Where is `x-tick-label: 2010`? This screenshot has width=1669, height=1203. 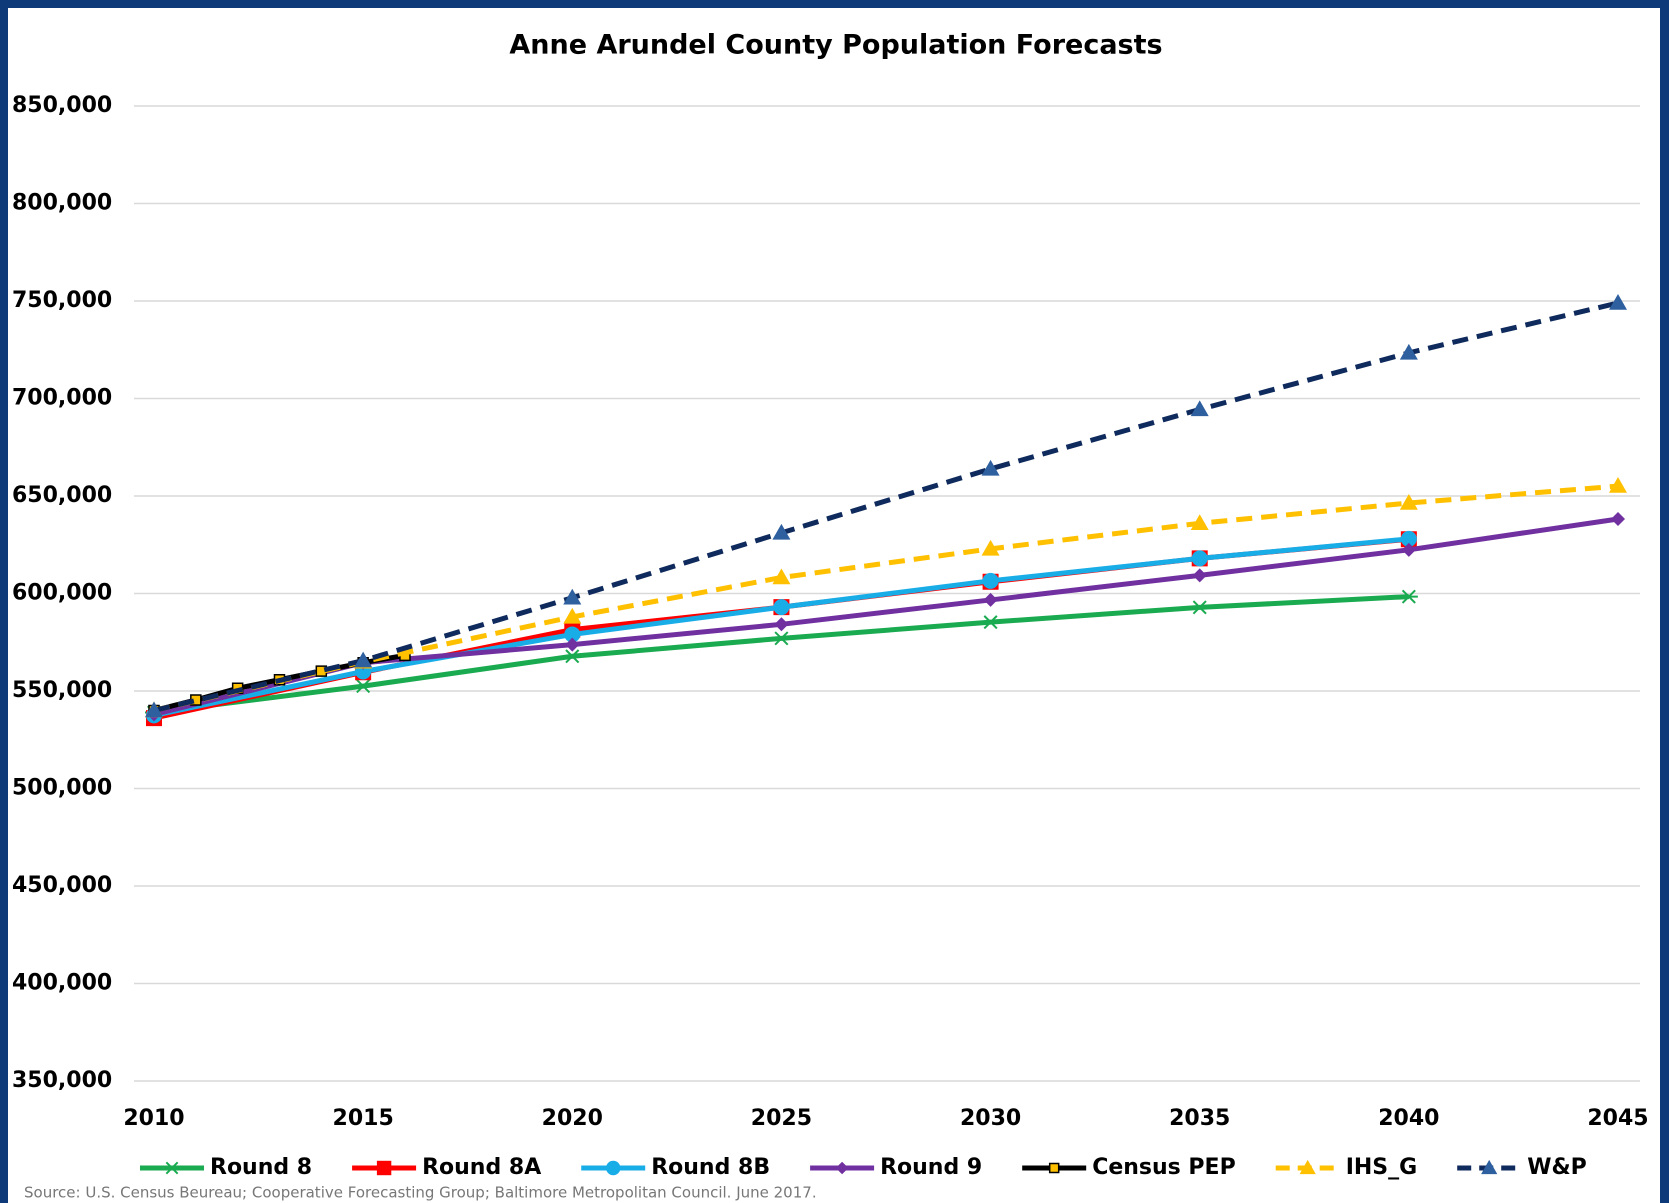 x-tick-label: 2010 is located at coordinates (153, 1118).